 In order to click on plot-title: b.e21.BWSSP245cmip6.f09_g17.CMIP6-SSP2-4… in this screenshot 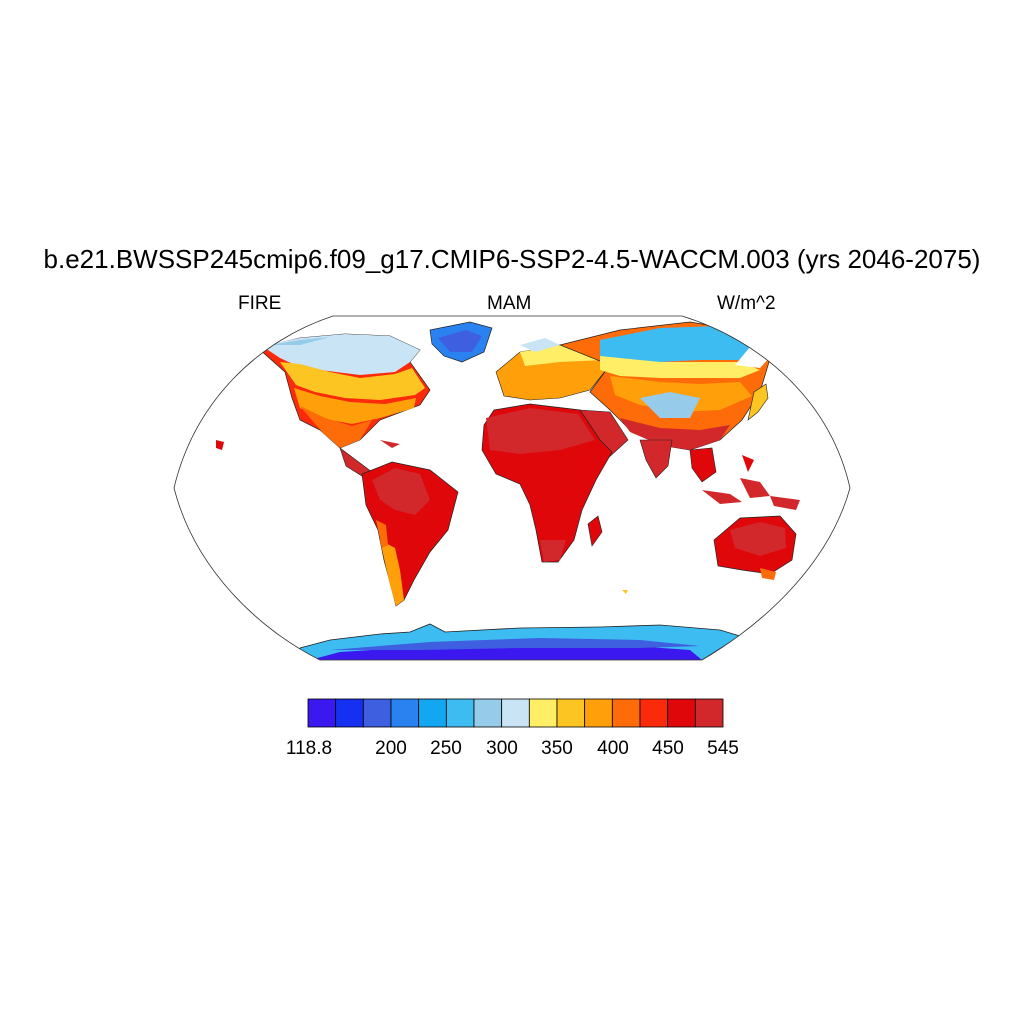, I will do `click(512, 259)`.